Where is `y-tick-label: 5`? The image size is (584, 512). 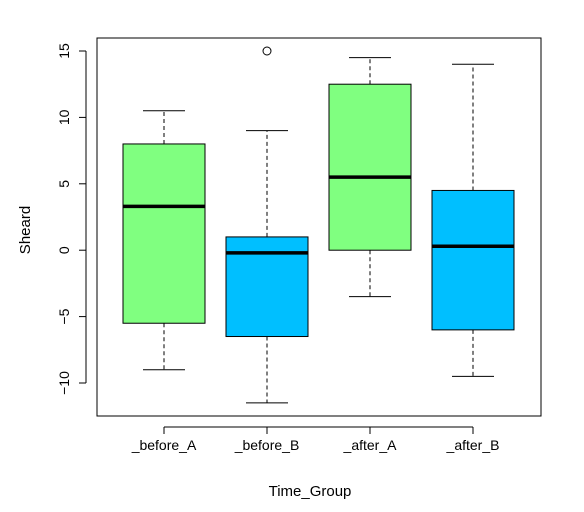 y-tick-label: 5 is located at coordinates (64, 184).